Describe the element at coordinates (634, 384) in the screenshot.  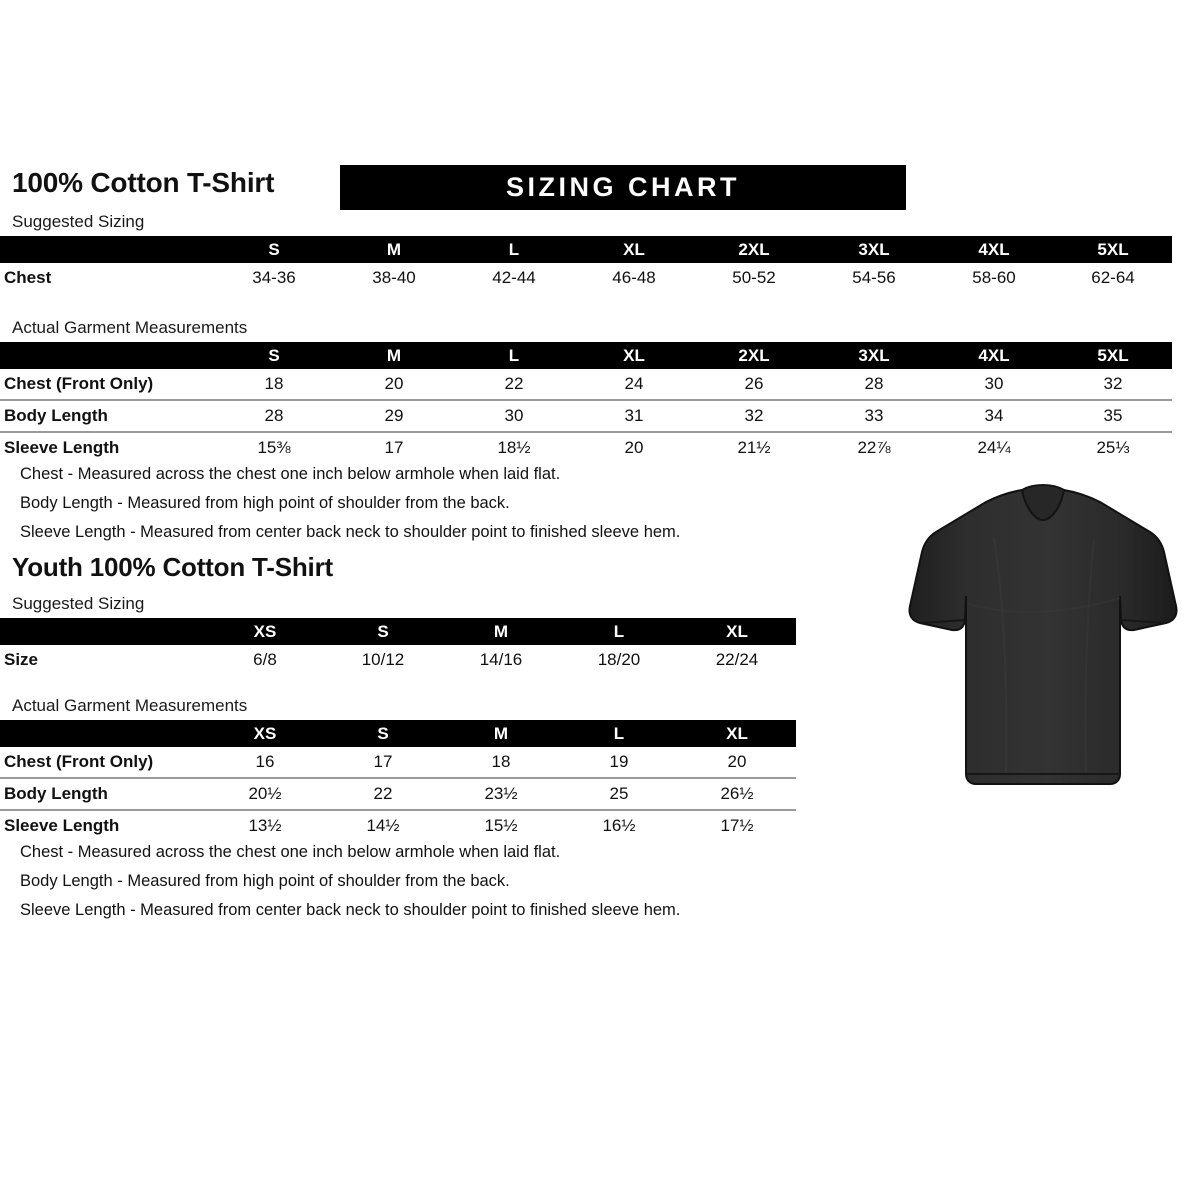
I see `table-cell: 24` at that location.